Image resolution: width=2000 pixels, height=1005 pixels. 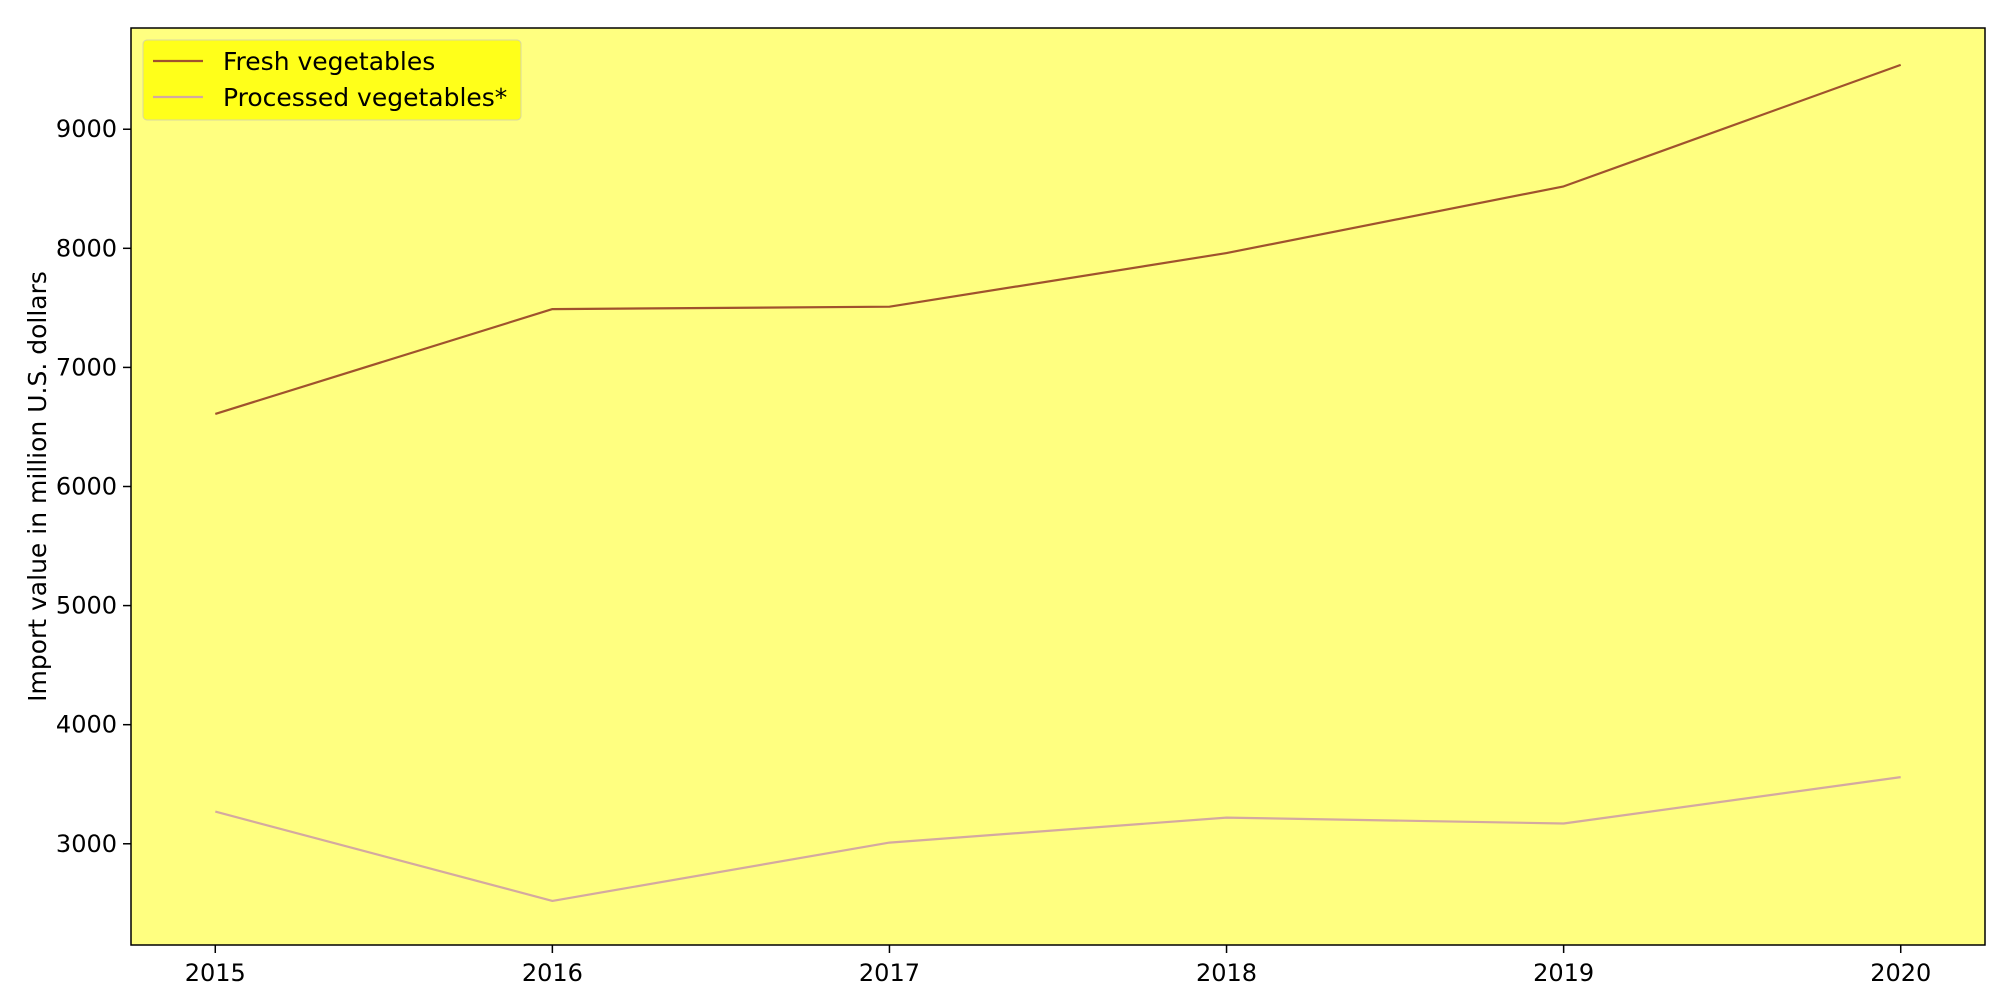 I want to click on y-tick-label: 9000, so click(x=86, y=129).